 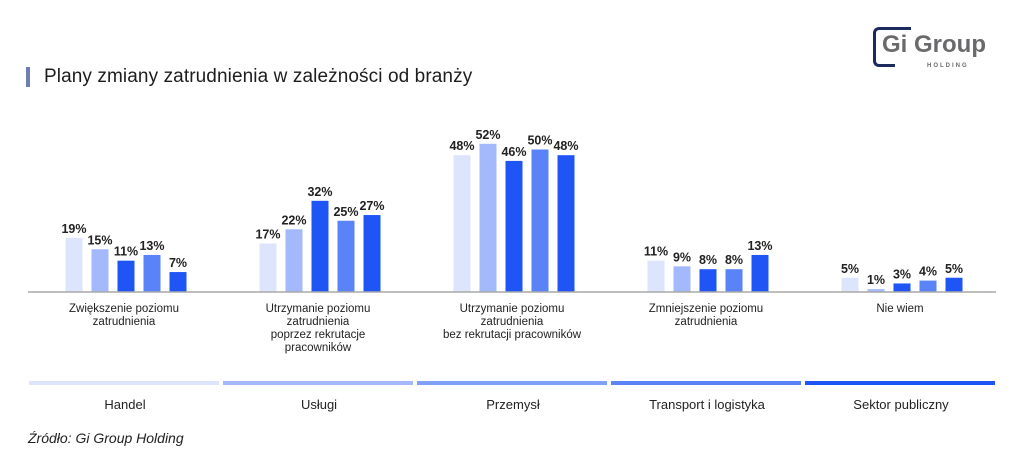 I want to click on bar-value-label: 27%, so click(x=371, y=206).